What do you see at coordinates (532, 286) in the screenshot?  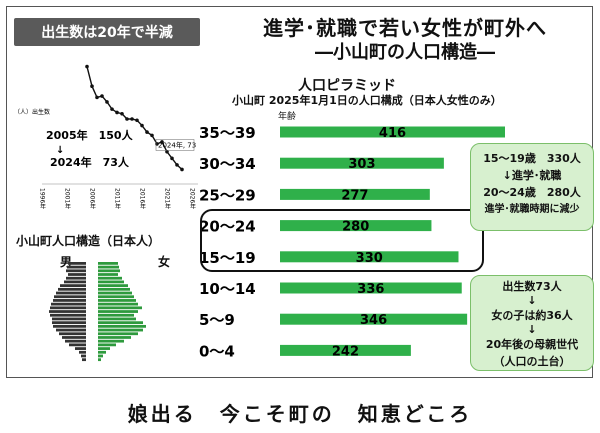 I see `callout-births-line: 出生数73人` at bounding box center [532, 286].